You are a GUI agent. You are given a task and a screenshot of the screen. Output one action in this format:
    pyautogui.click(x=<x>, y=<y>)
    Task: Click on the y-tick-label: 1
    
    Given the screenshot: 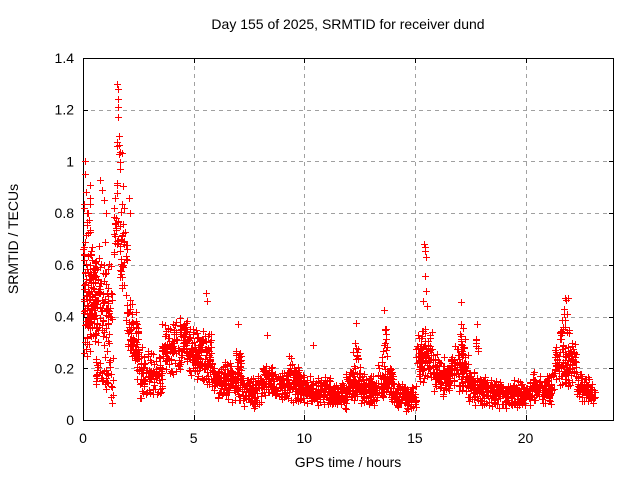 What is the action you would take?
    pyautogui.click(x=70, y=161)
    